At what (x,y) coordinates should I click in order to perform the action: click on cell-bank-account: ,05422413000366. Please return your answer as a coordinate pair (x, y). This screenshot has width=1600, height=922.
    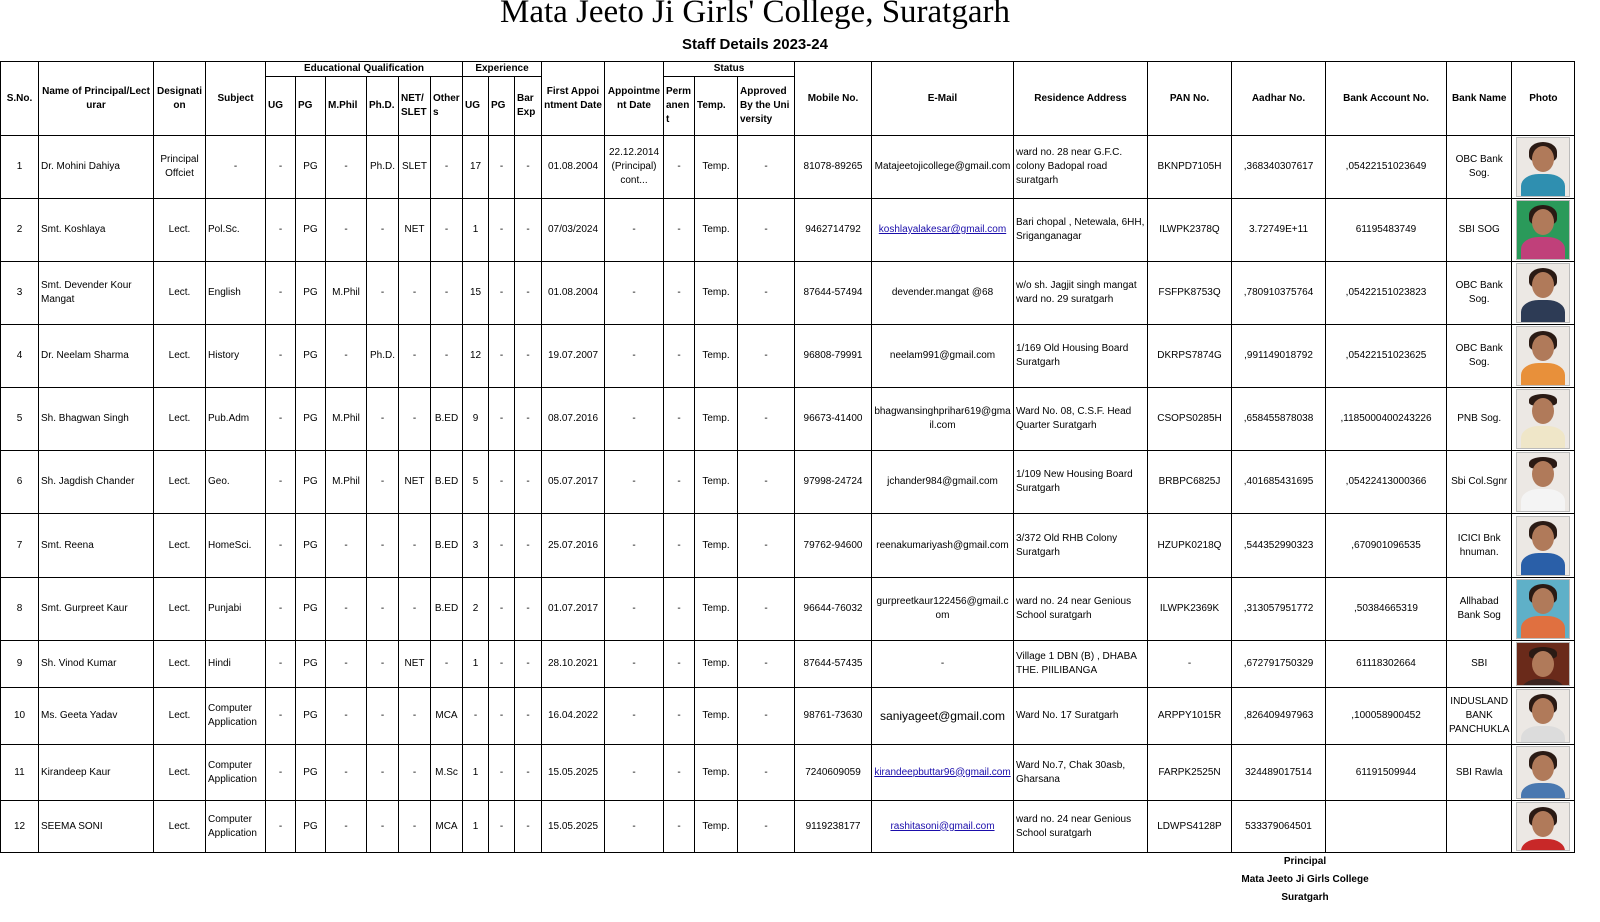
    Looking at the image, I should click on (1386, 482).